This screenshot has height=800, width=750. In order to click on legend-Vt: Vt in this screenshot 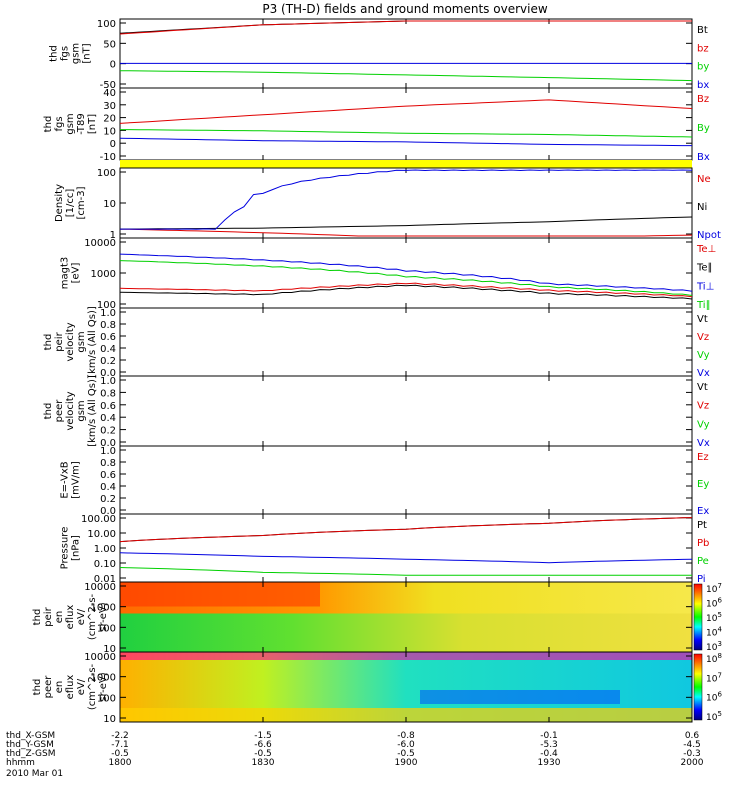, I will do `click(702, 387)`.